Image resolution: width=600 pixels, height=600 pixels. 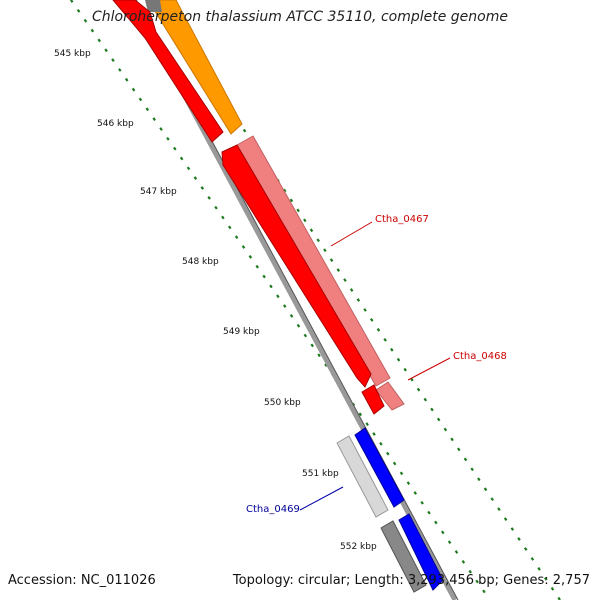 What do you see at coordinates (195, 67) in the screenshot?
I see `gene-orange` at bounding box center [195, 67].